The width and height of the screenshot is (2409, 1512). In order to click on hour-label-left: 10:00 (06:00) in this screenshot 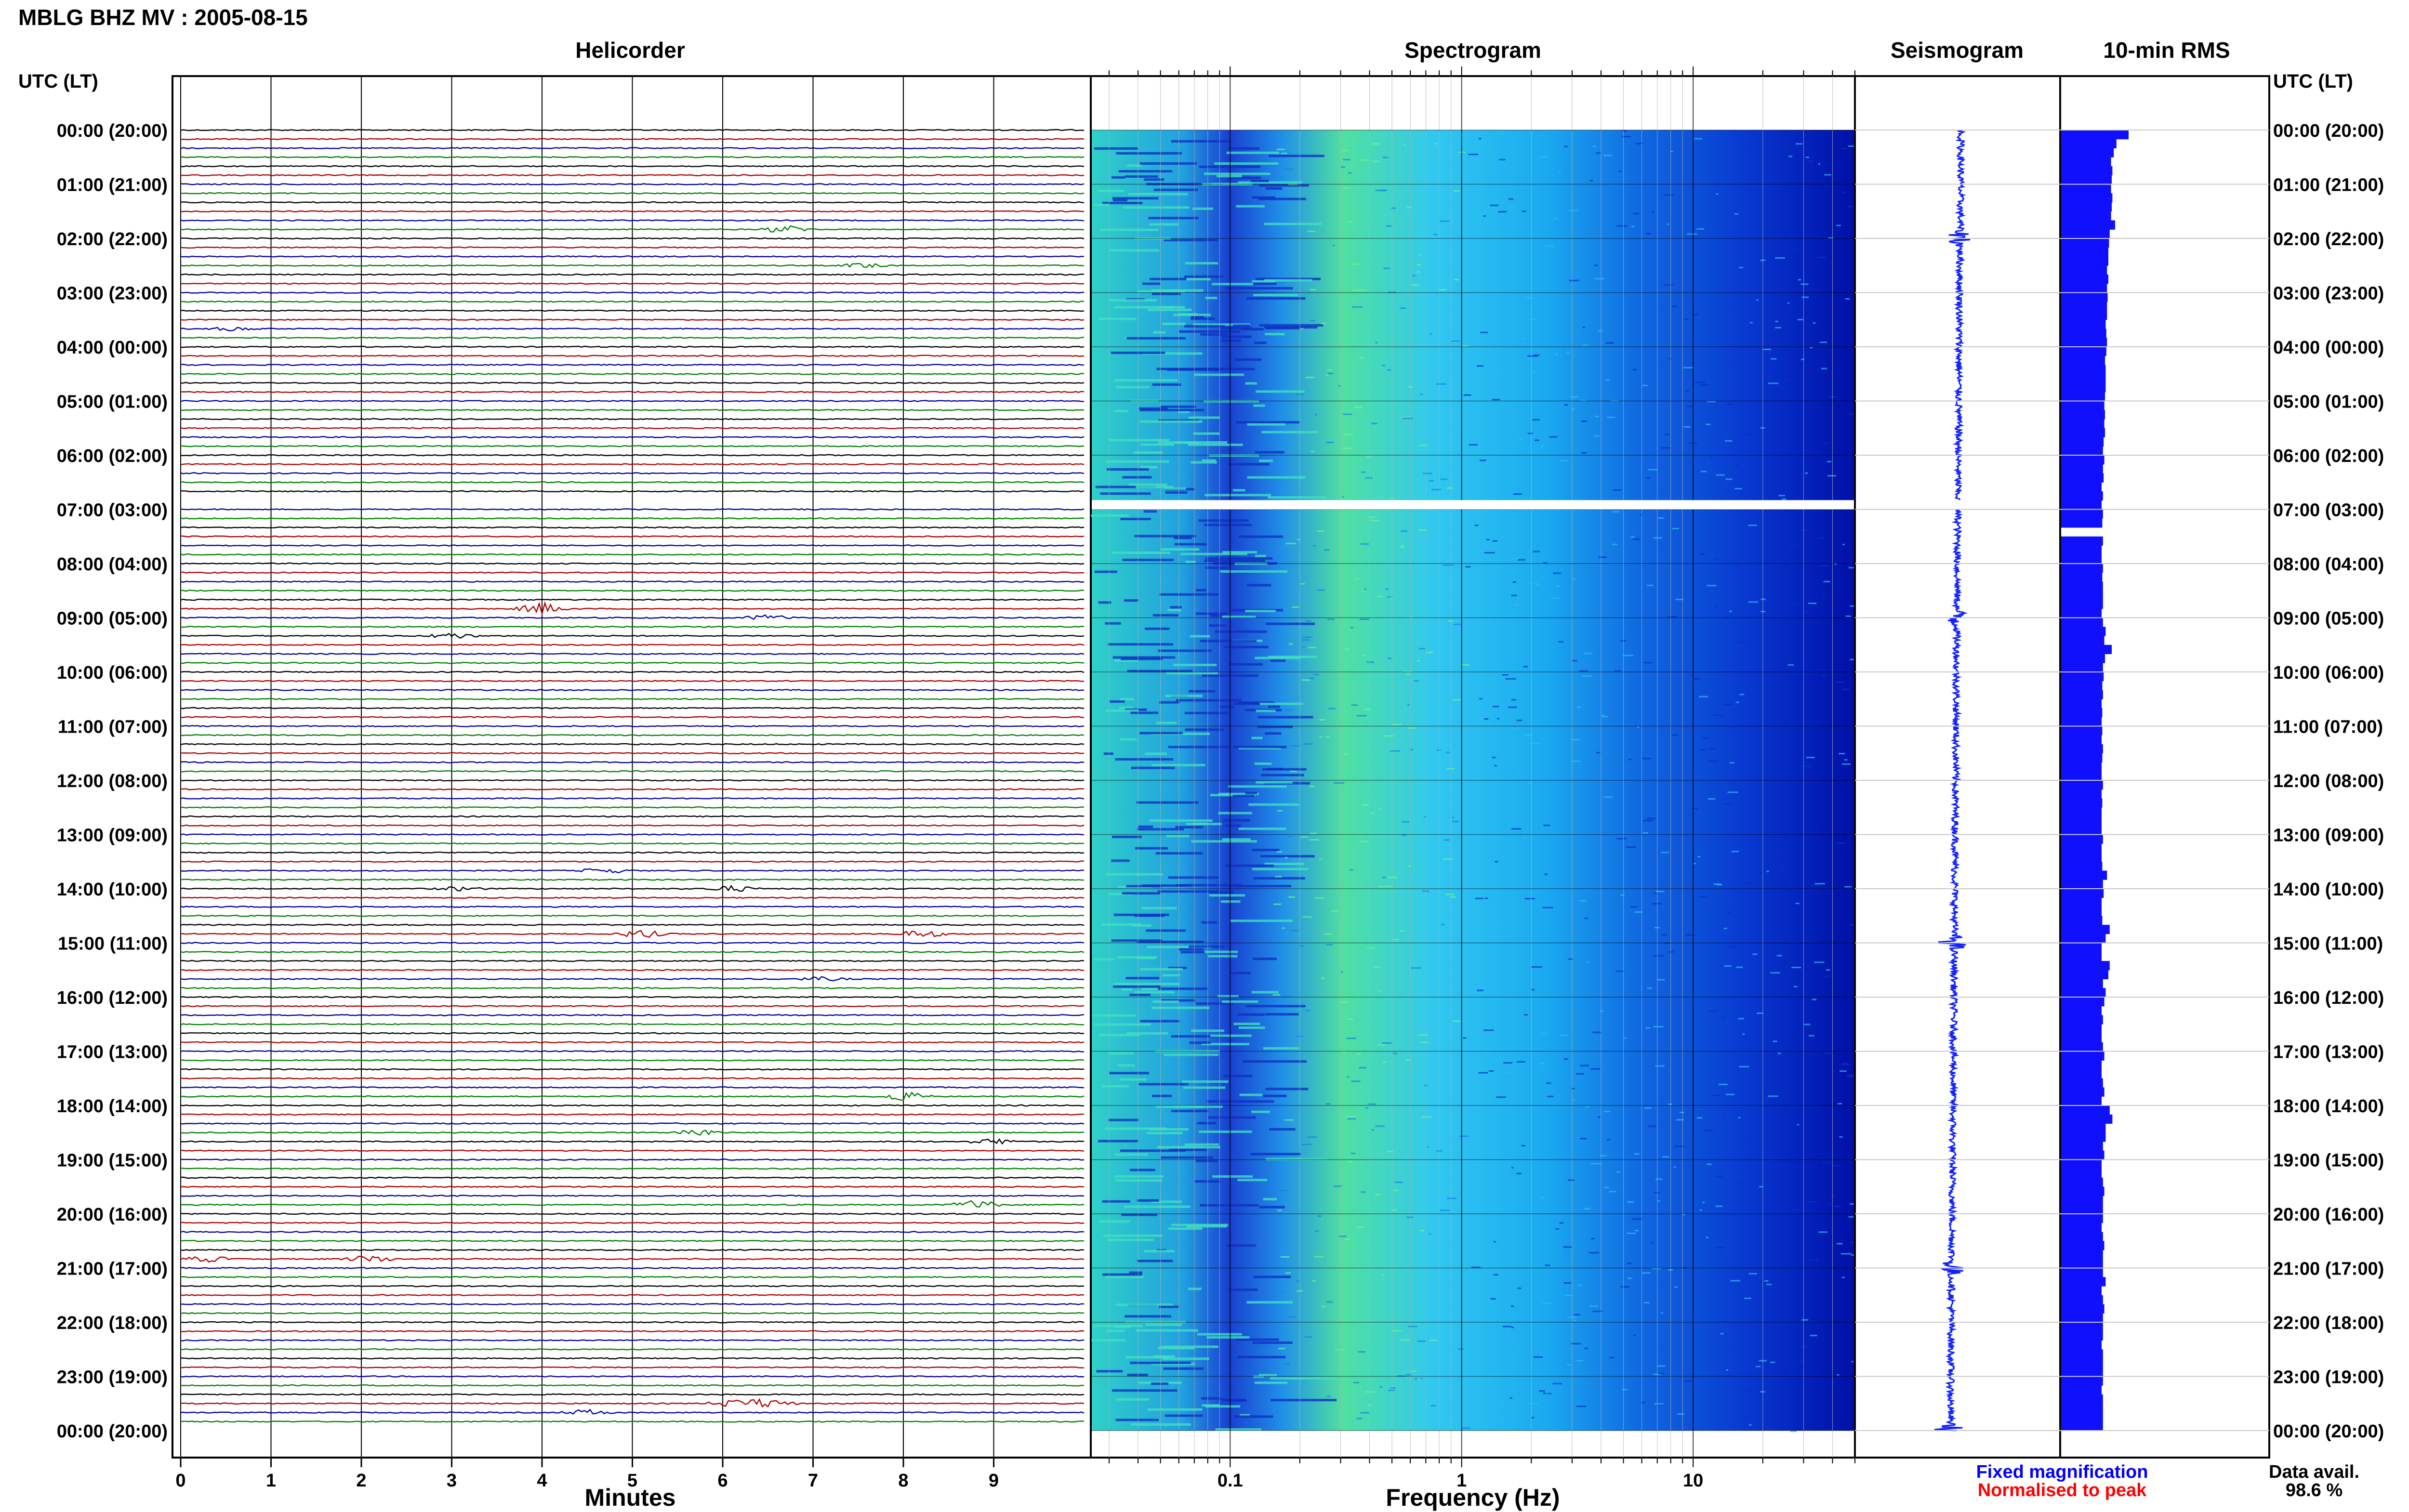, I will do `click(112, 673)`.